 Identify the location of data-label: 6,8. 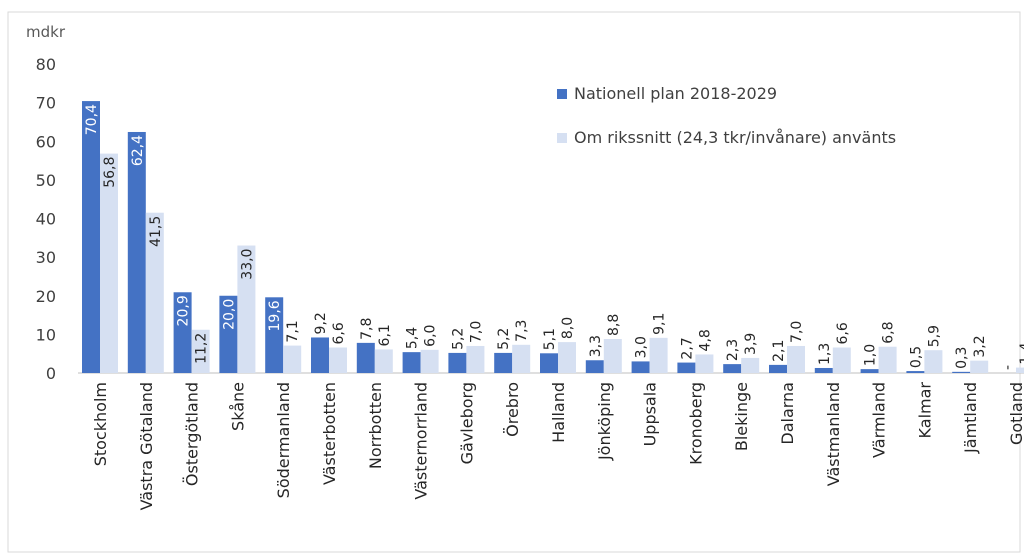
(889, 332).